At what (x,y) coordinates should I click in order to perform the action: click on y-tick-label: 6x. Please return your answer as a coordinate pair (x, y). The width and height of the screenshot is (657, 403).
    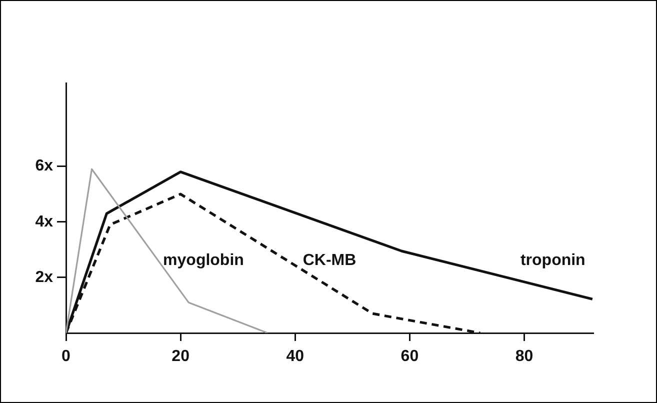
    Looking at the image, I should click on (44, 166).